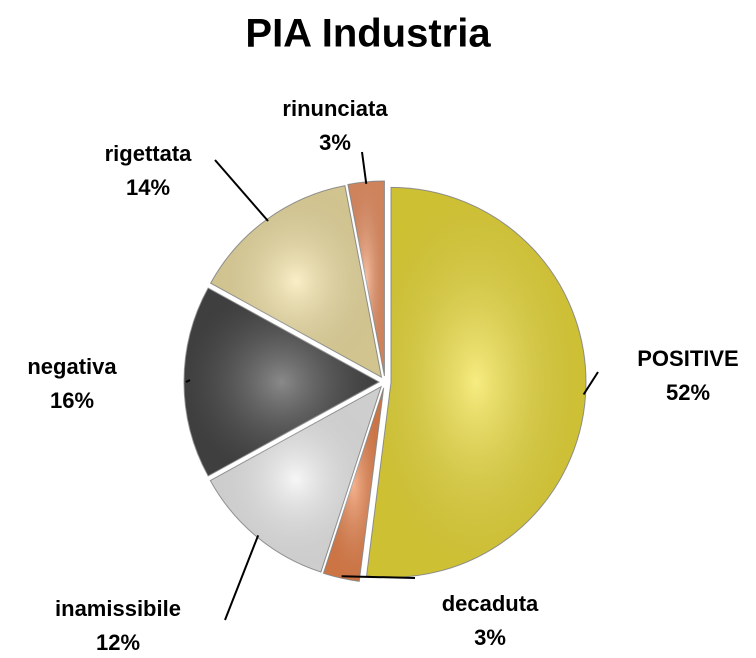 The width and height of the screenshot is (756, 658). I want to click on slice-label: decaduta, so click(490, 603).